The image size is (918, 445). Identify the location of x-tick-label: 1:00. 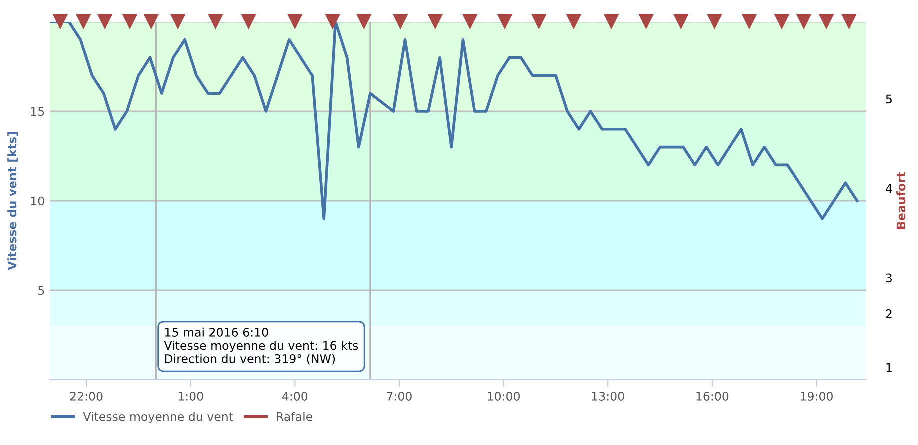
(191, 396).